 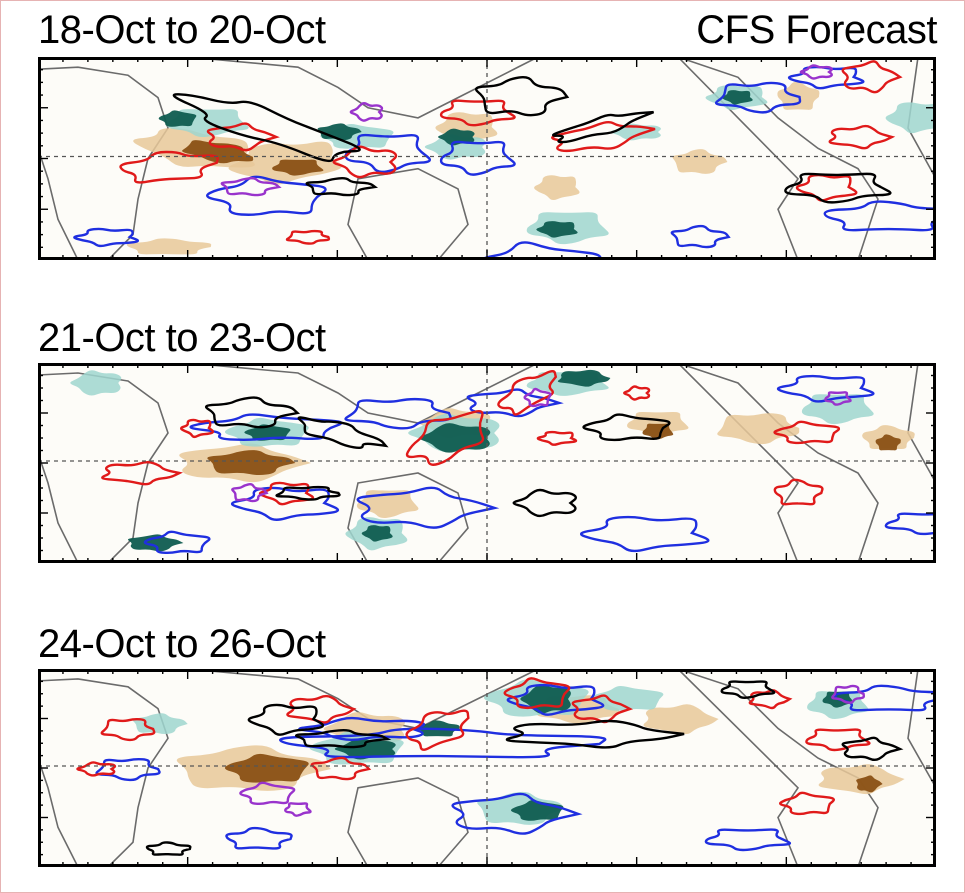 I want to click on panel-3-title: 24-Oct to 26-Oct, so click(x=182, y=644).